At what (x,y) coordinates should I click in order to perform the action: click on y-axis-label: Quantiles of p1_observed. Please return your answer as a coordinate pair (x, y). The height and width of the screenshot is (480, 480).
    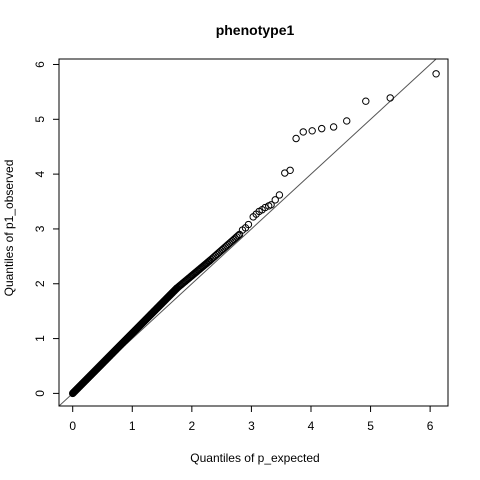
    Looking at the image, I should click on (9, 228).